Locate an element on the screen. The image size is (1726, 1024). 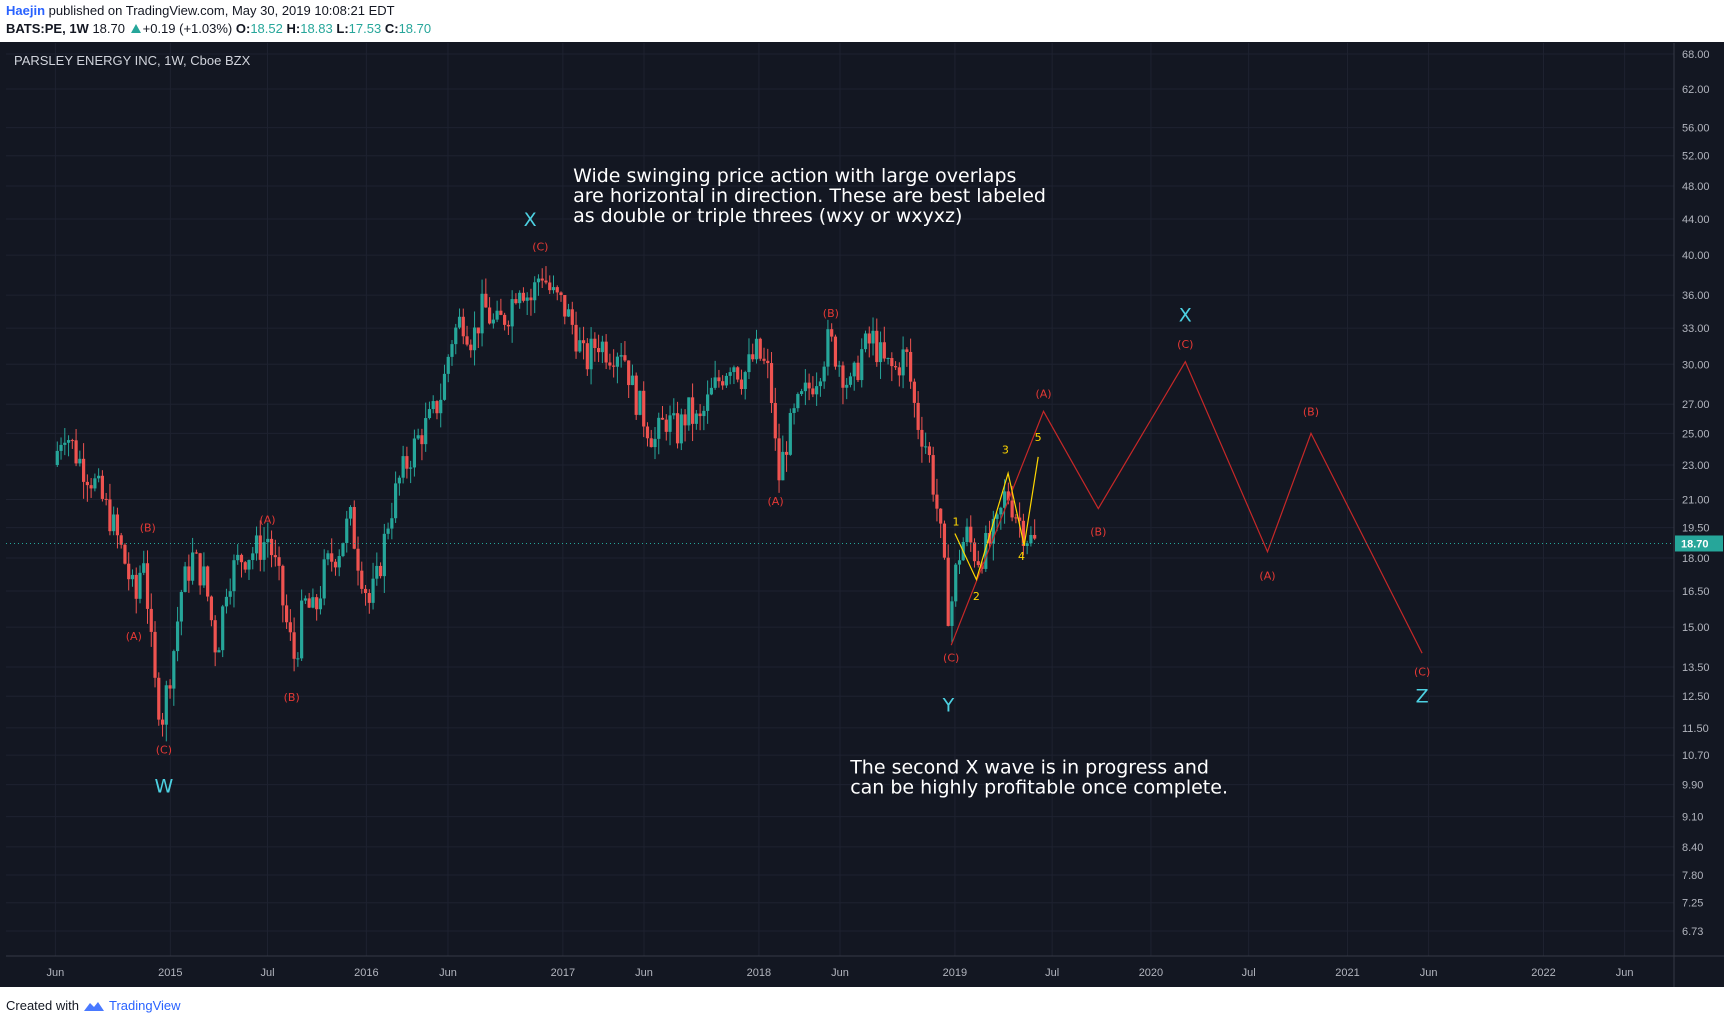
wave-label: (A) is located at coordinates (267, 520).